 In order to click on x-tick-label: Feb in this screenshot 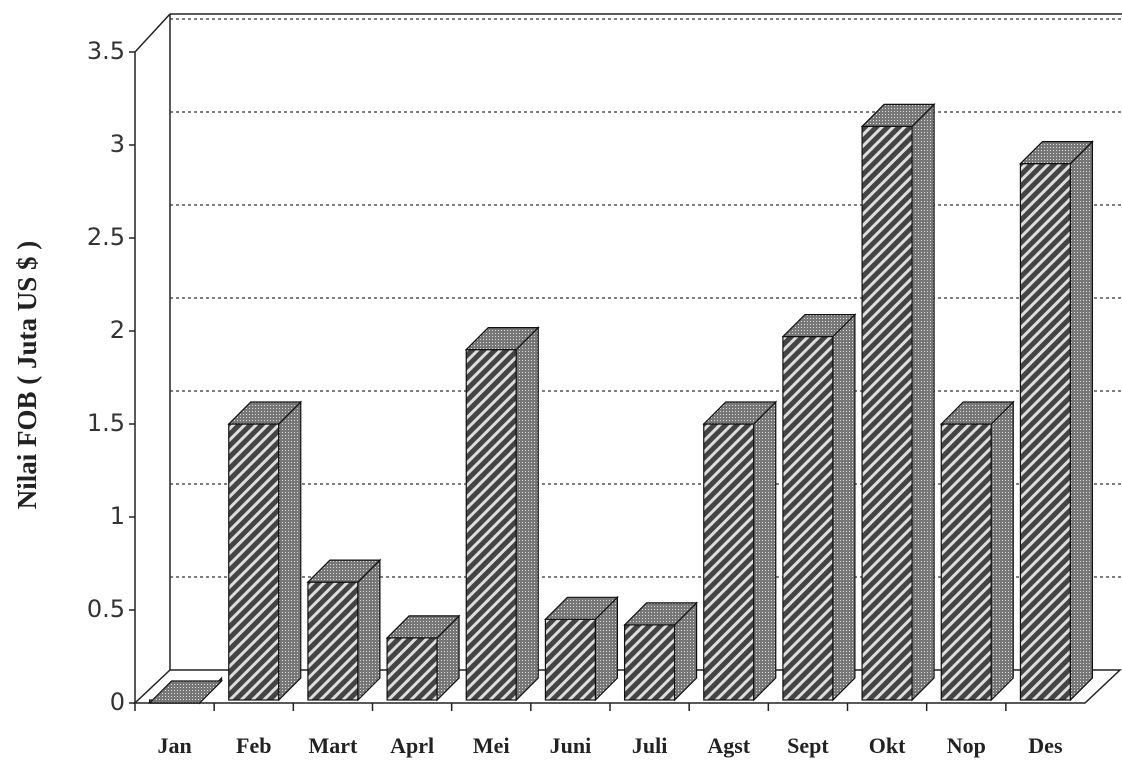, I will do `click(253, 745)`.